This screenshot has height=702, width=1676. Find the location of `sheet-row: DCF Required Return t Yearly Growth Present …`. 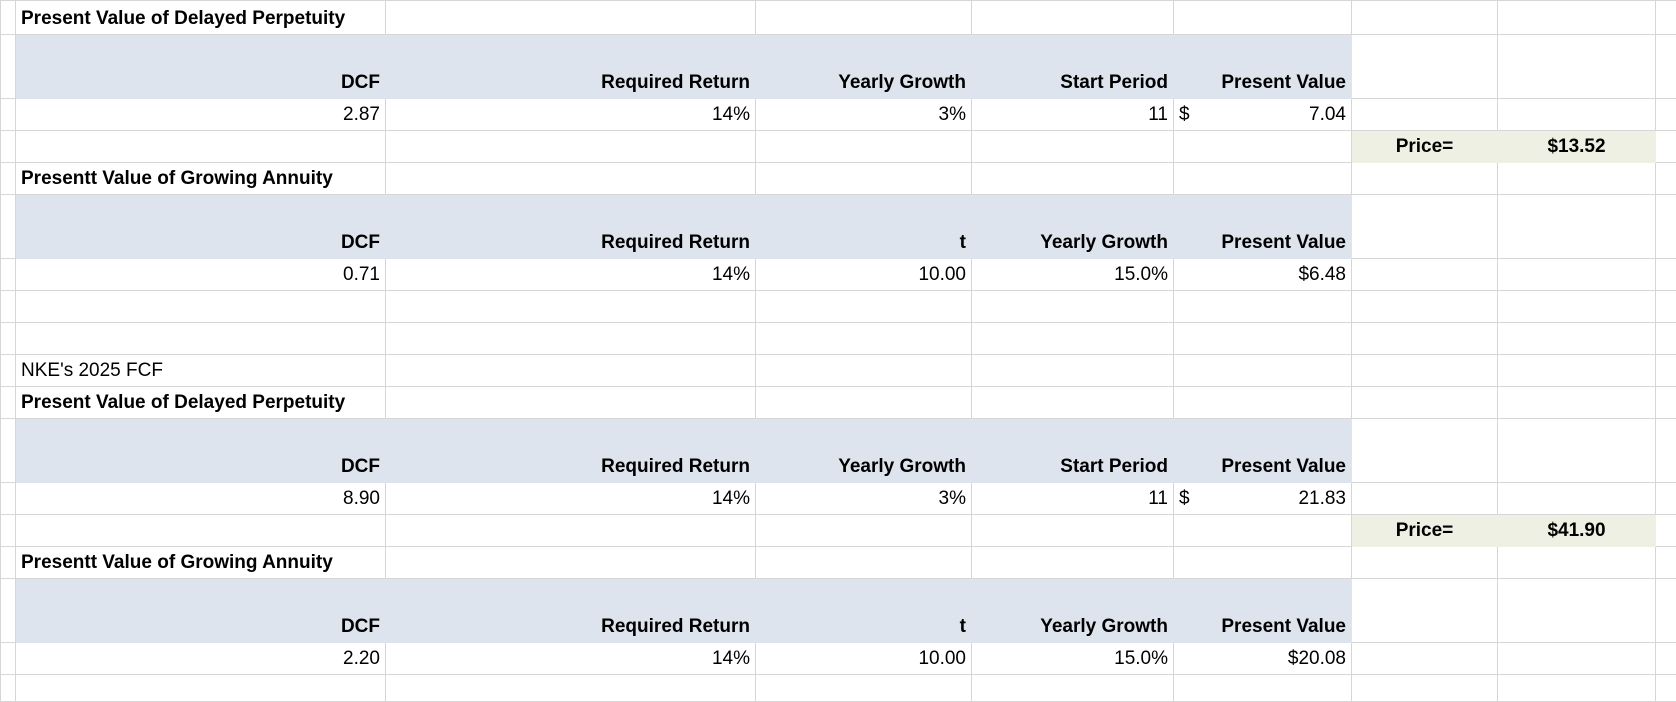

sheet-row: DCF Required Return t Yearly Growth Present … is located at coordinates (838, 610).